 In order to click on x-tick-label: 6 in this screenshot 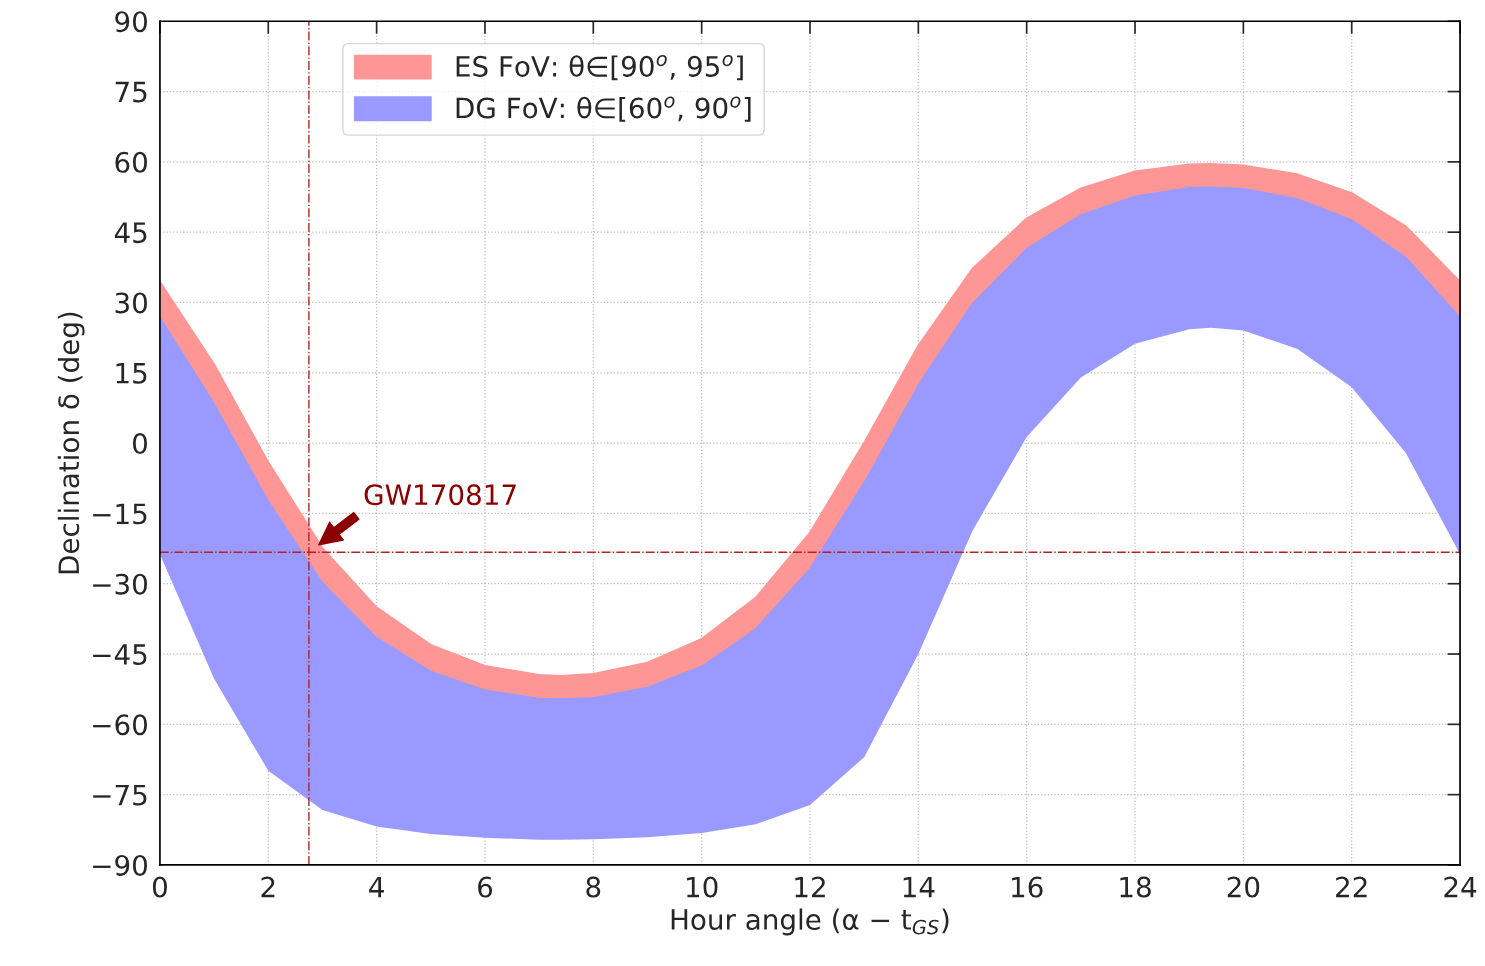, I will do `click(485, 887)`.